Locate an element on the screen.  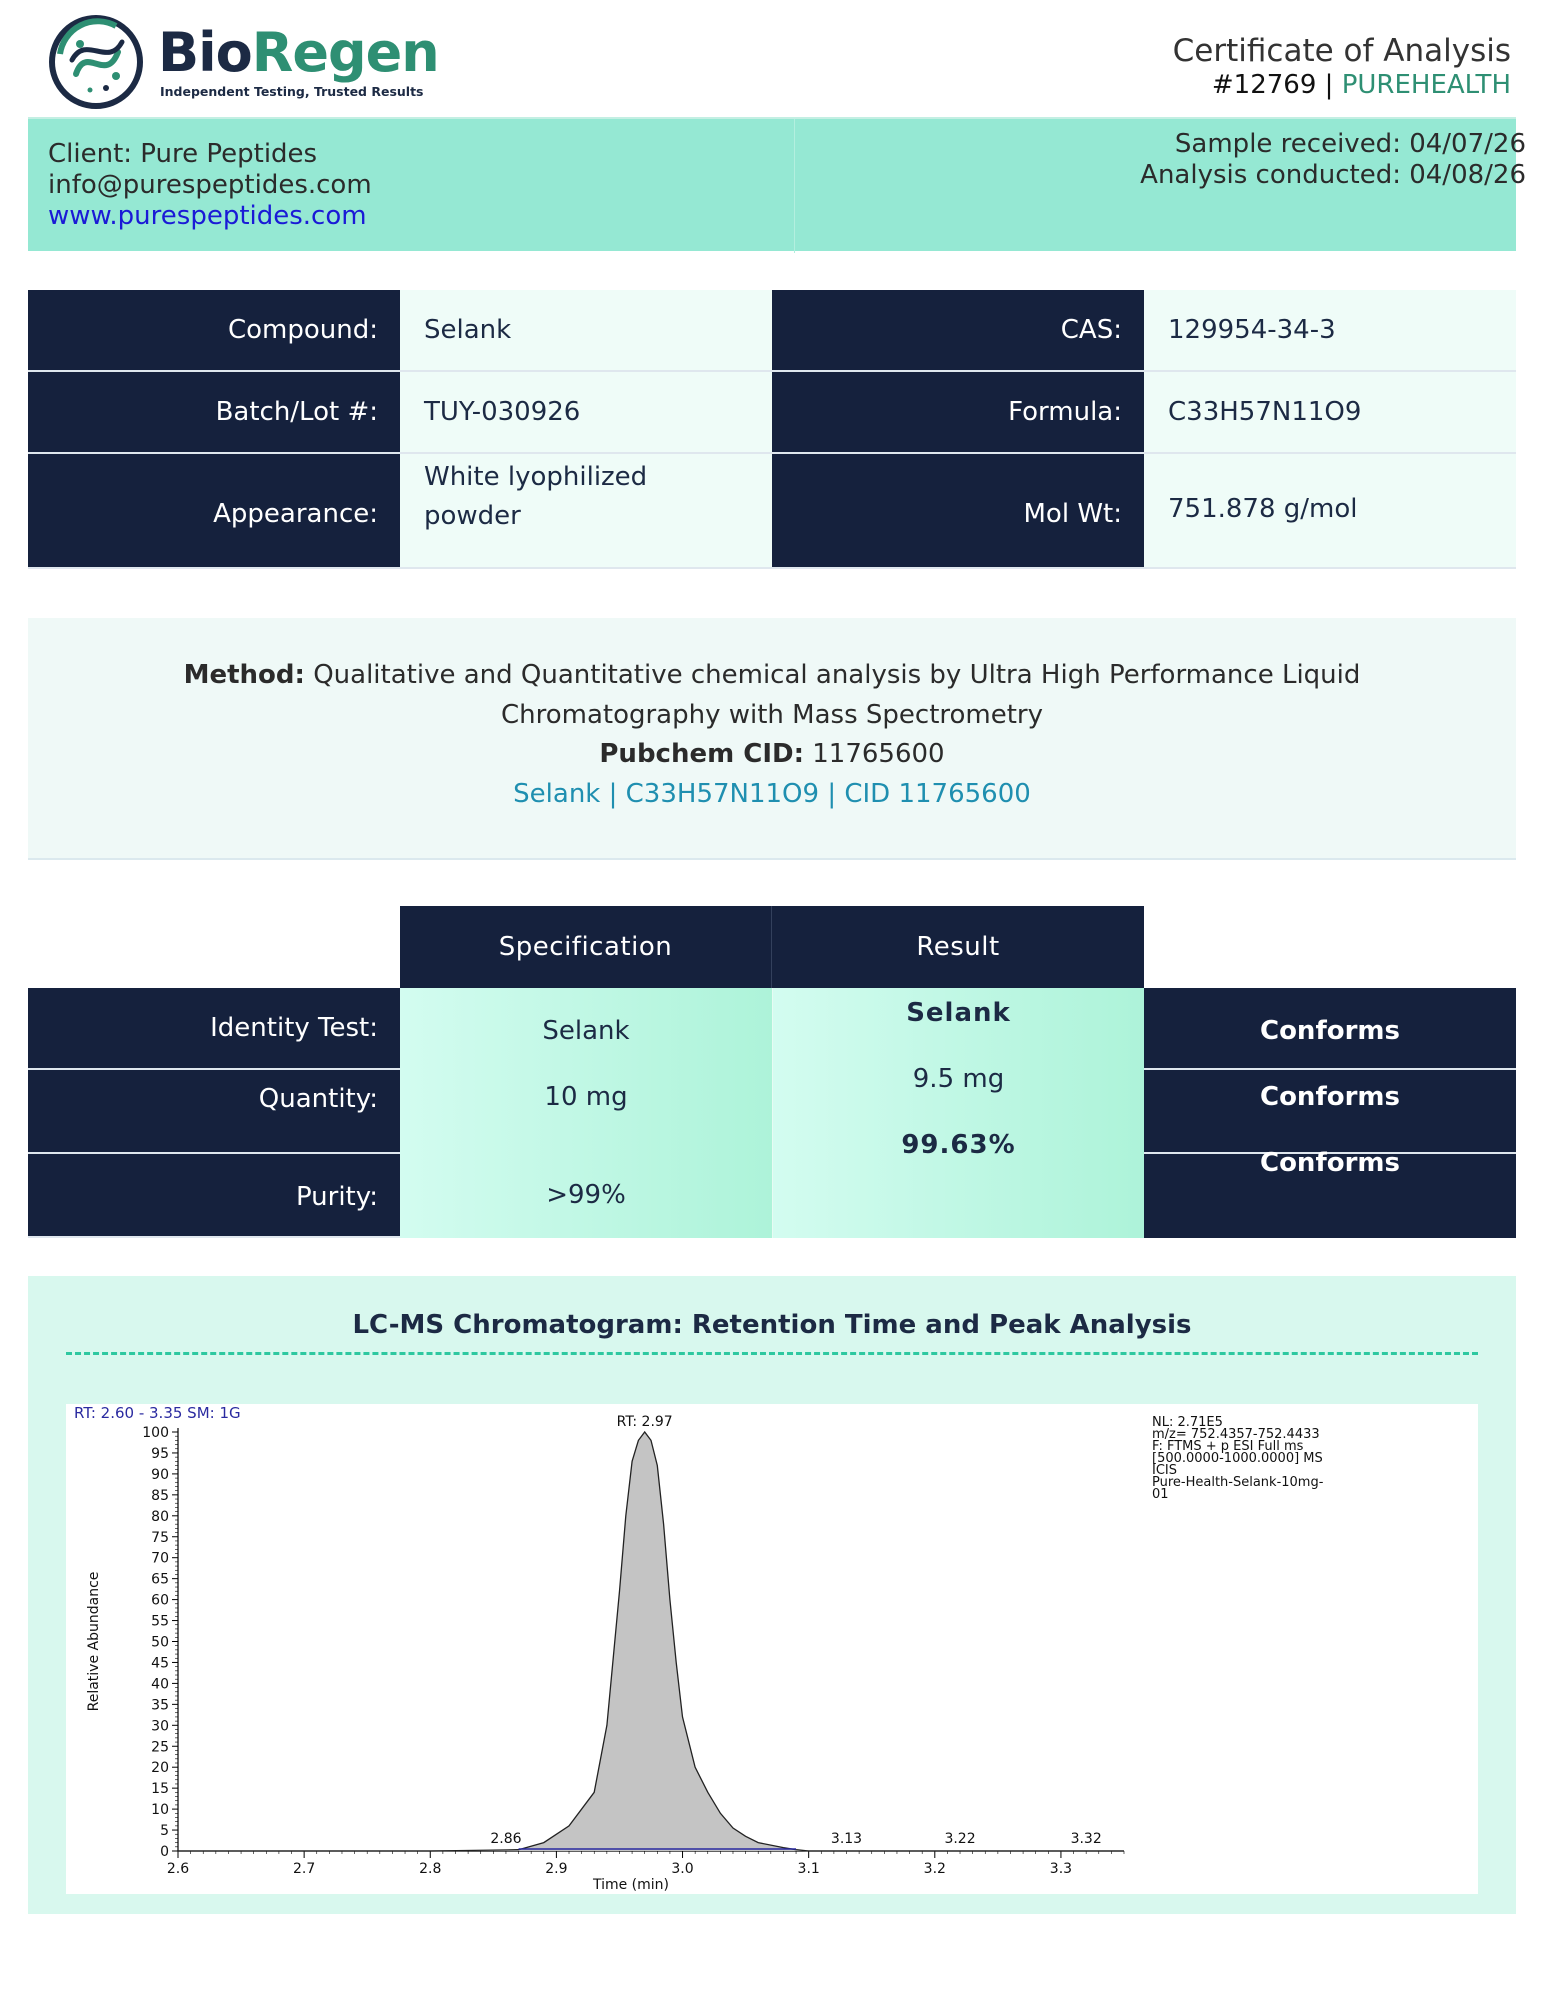
cas-value: 129954-34-3 is located at coordinates (1330, 330).